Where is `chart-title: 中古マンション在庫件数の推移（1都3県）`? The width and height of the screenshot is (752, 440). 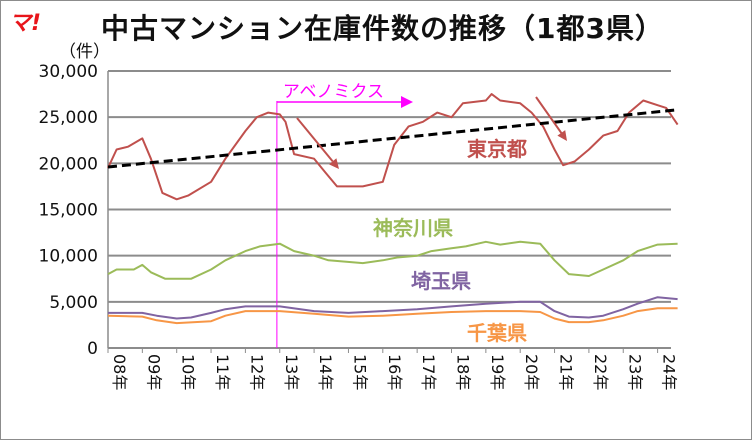
chart-title: 中古マンション在庫件数の推移（1都3県） is located at coordinates (382, 28).